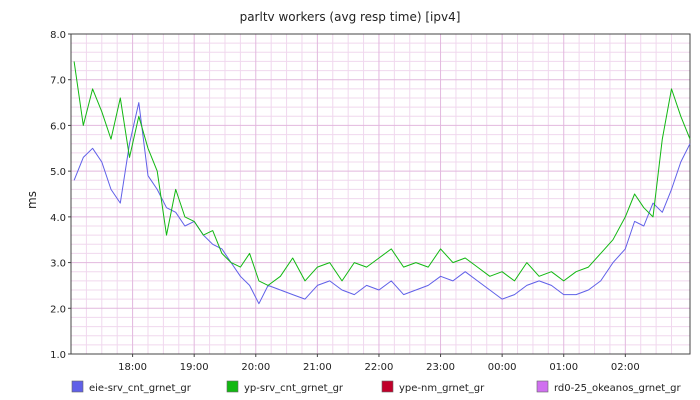  Describe the element at coordinates (58, 218) in the screenshot. I see `y-tick-label: 4.0` at that location.